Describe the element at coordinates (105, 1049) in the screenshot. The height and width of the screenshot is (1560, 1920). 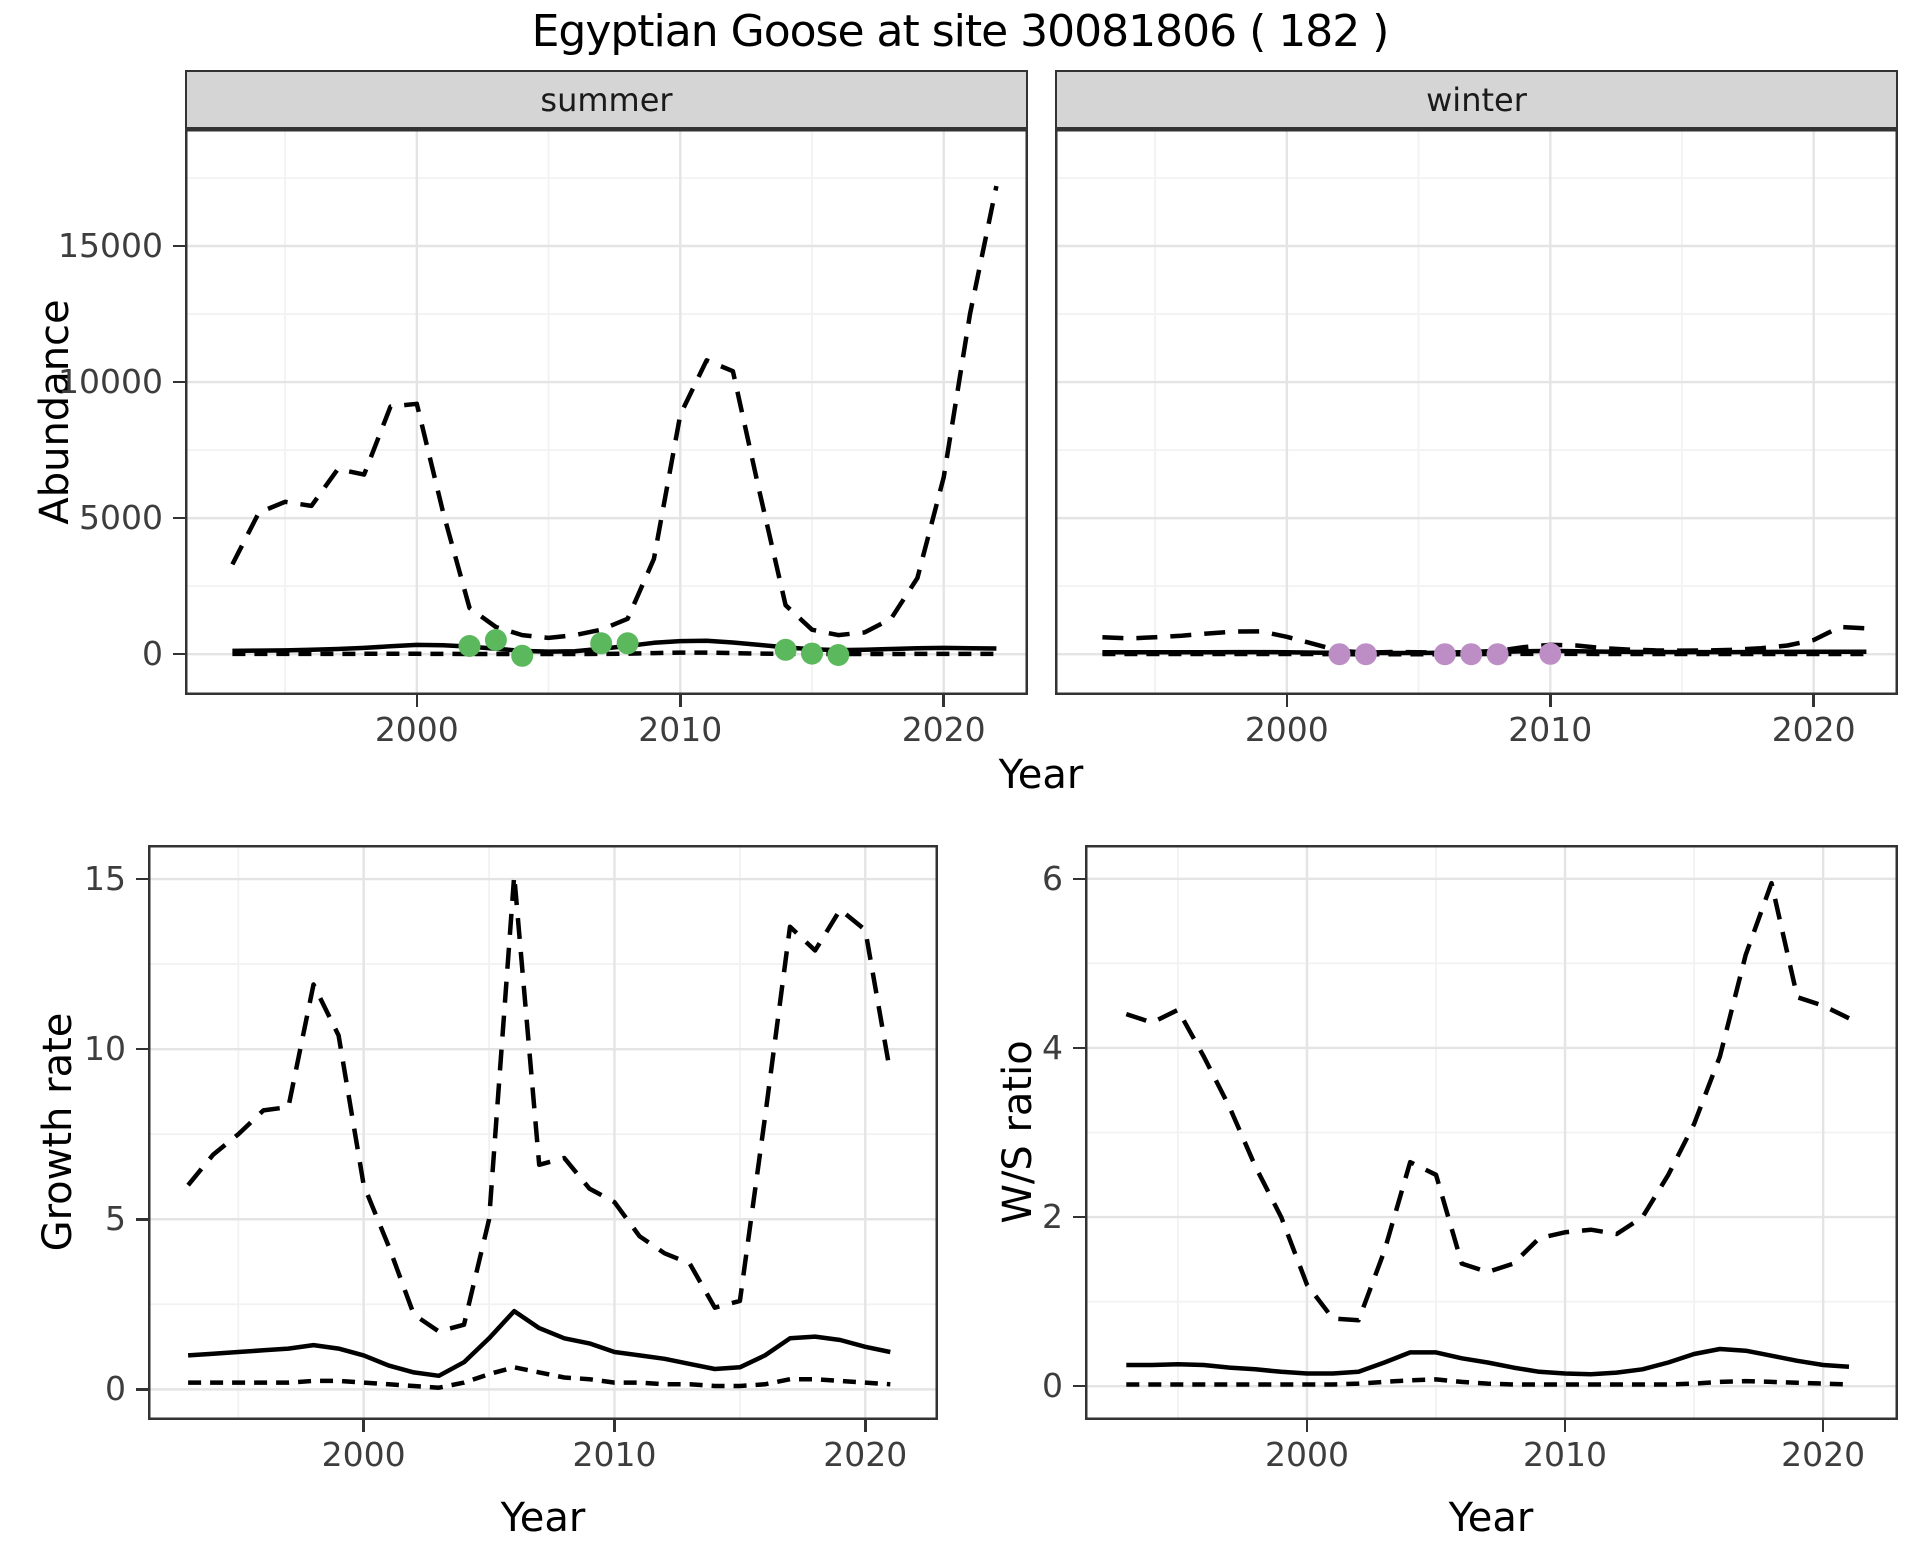
I see `y-tick-label: 10` at that location.